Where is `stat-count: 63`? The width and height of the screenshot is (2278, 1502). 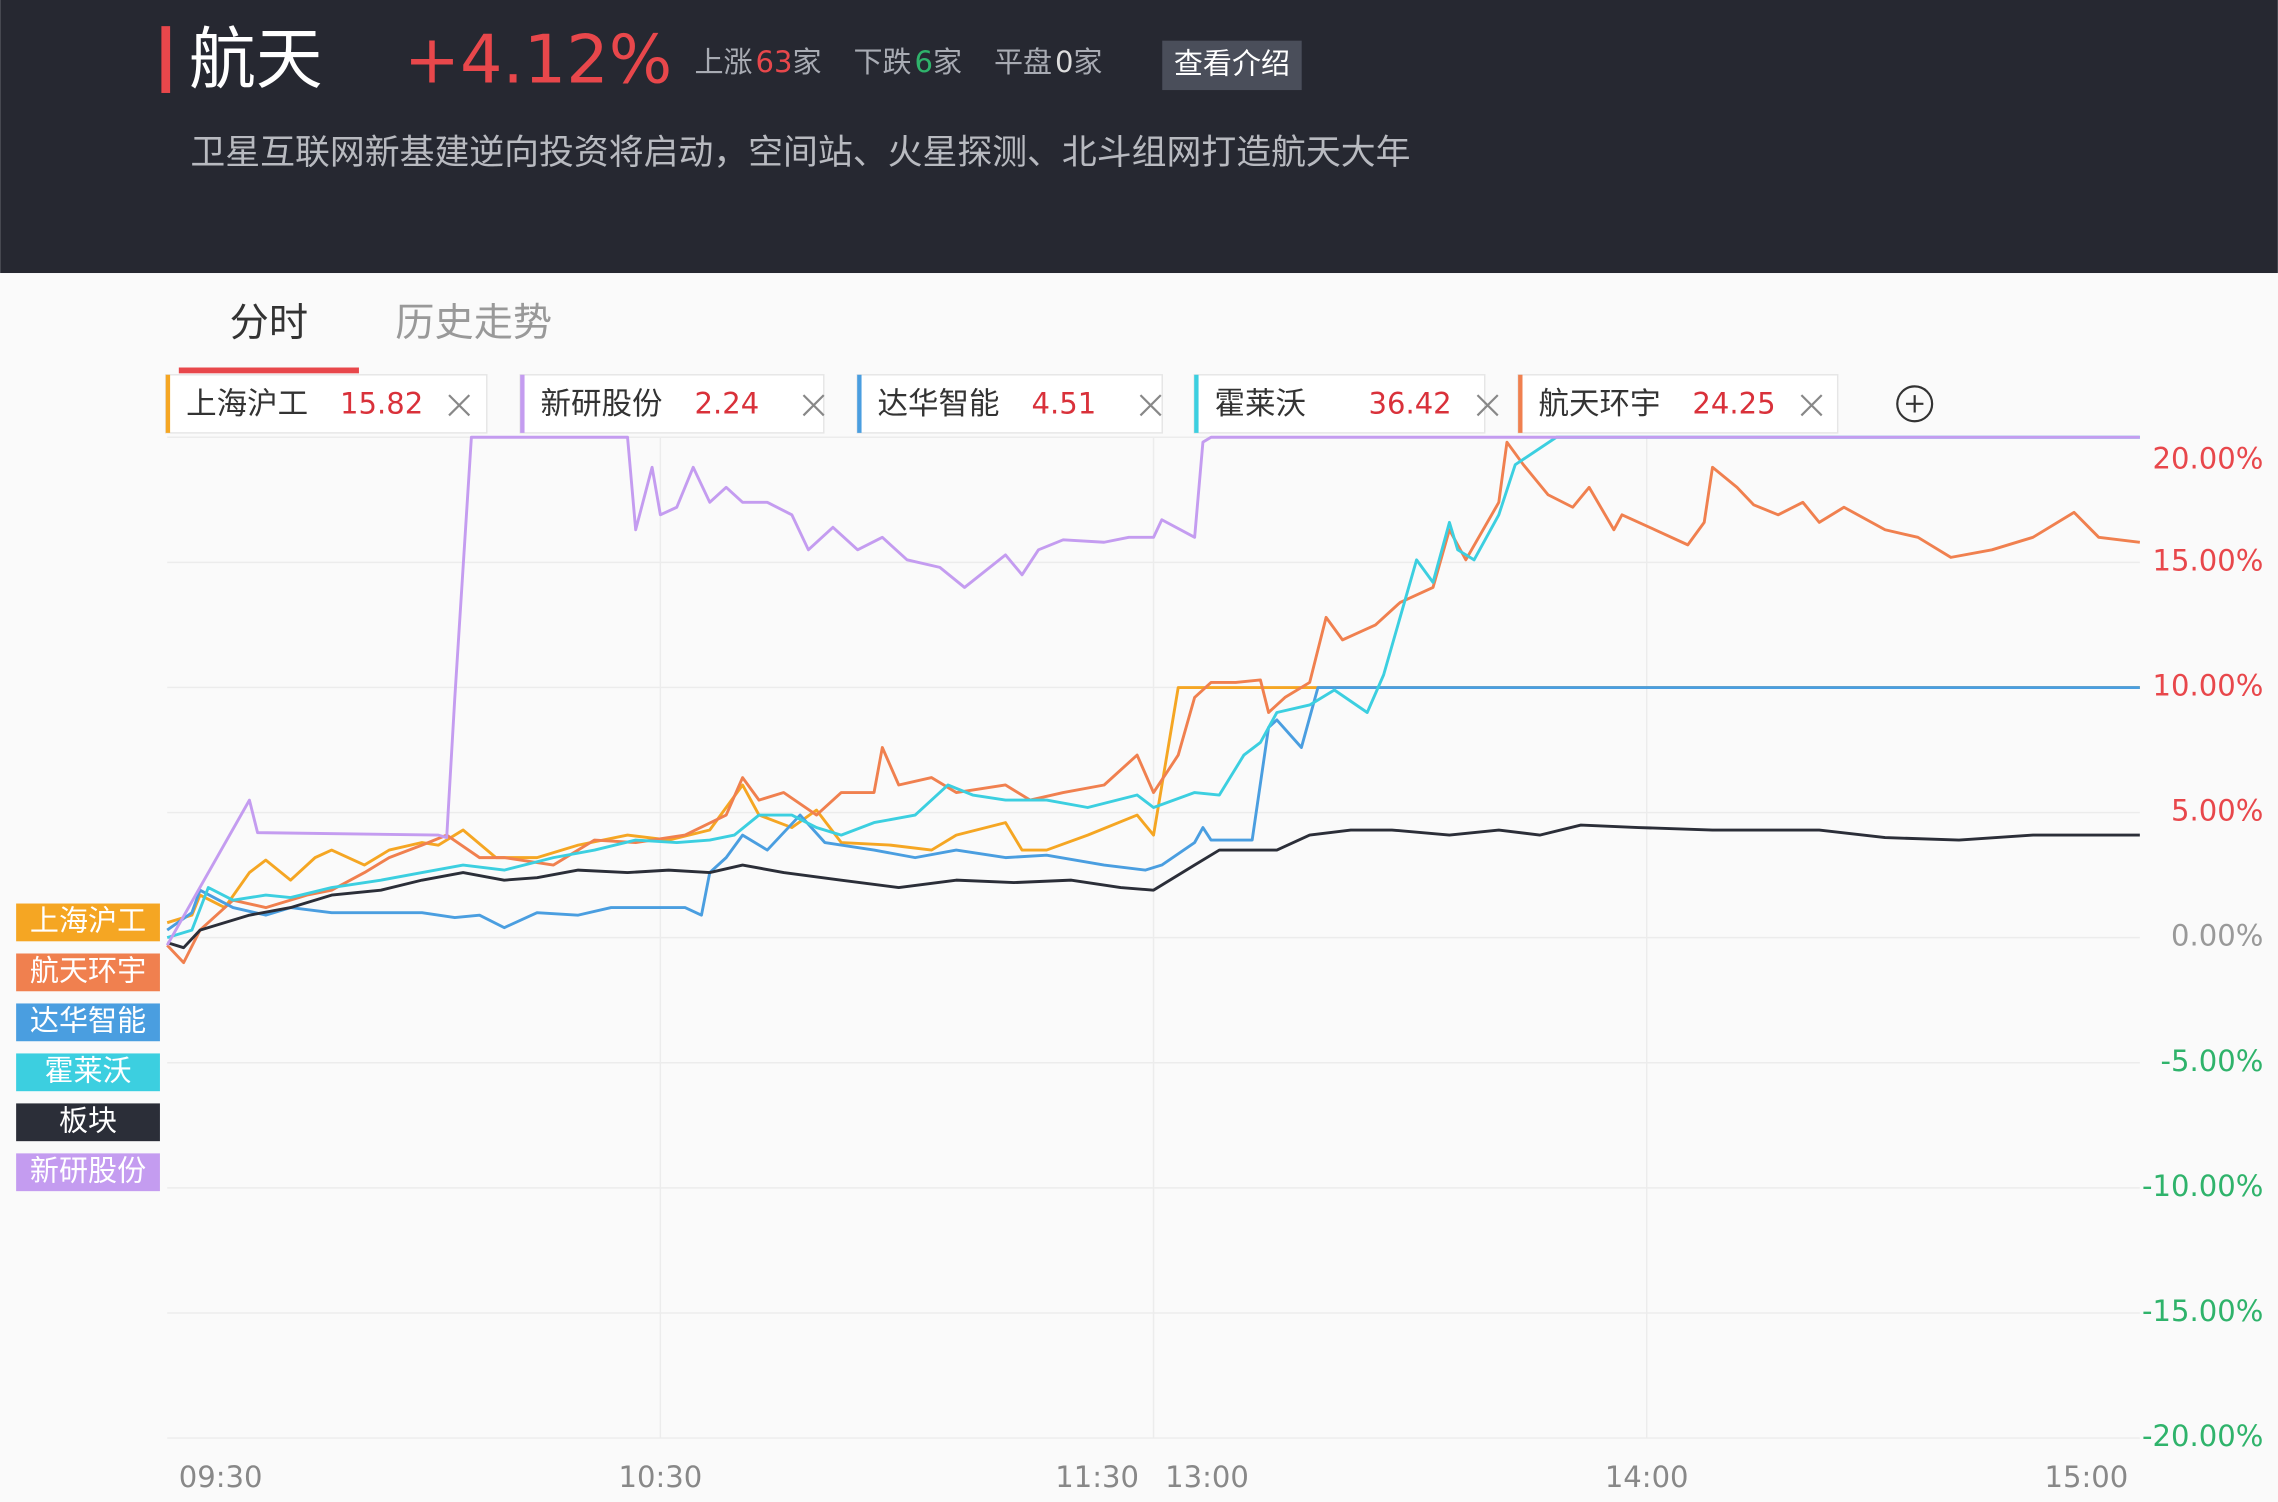 stat-count: 63 is located at coordinates (773, 62).